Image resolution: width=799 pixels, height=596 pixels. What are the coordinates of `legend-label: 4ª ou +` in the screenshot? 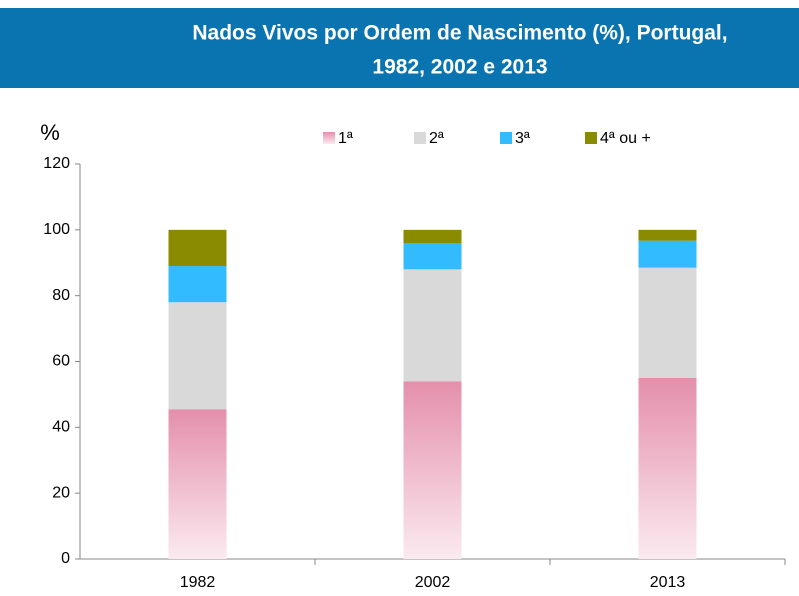 It's located at (625, 138).